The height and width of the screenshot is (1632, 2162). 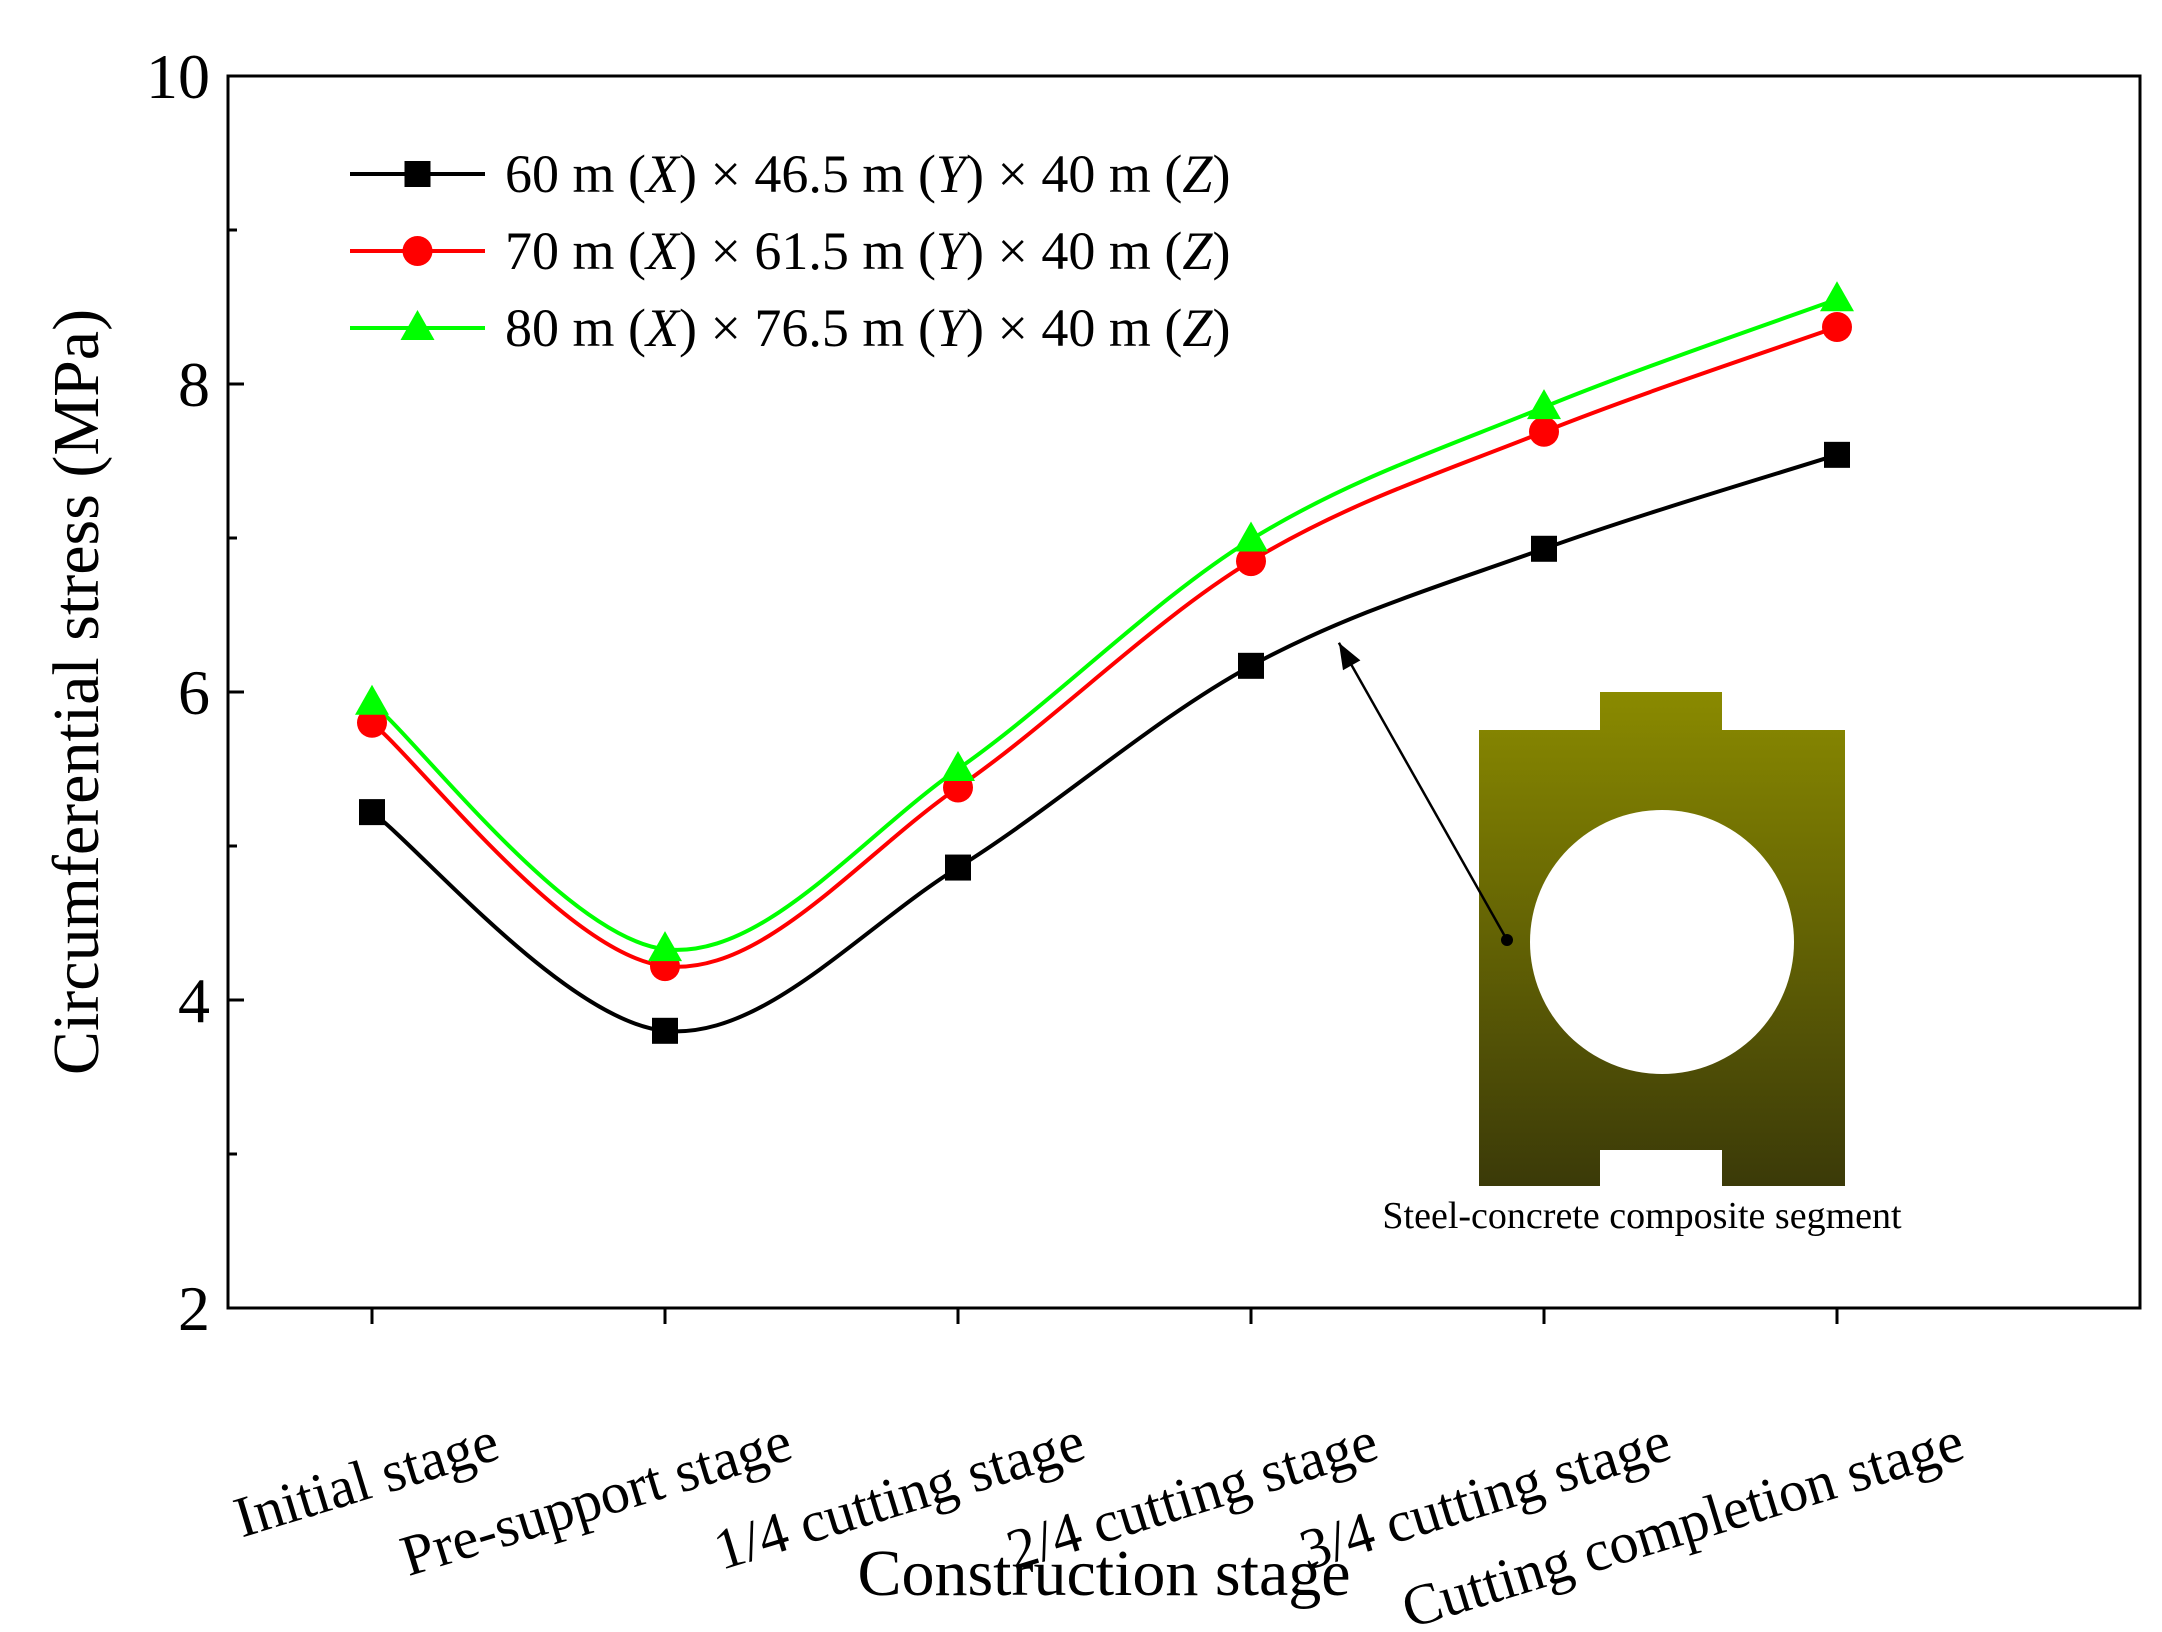 I want to click on y-tick-label: 10, so click(x=178, y=76).